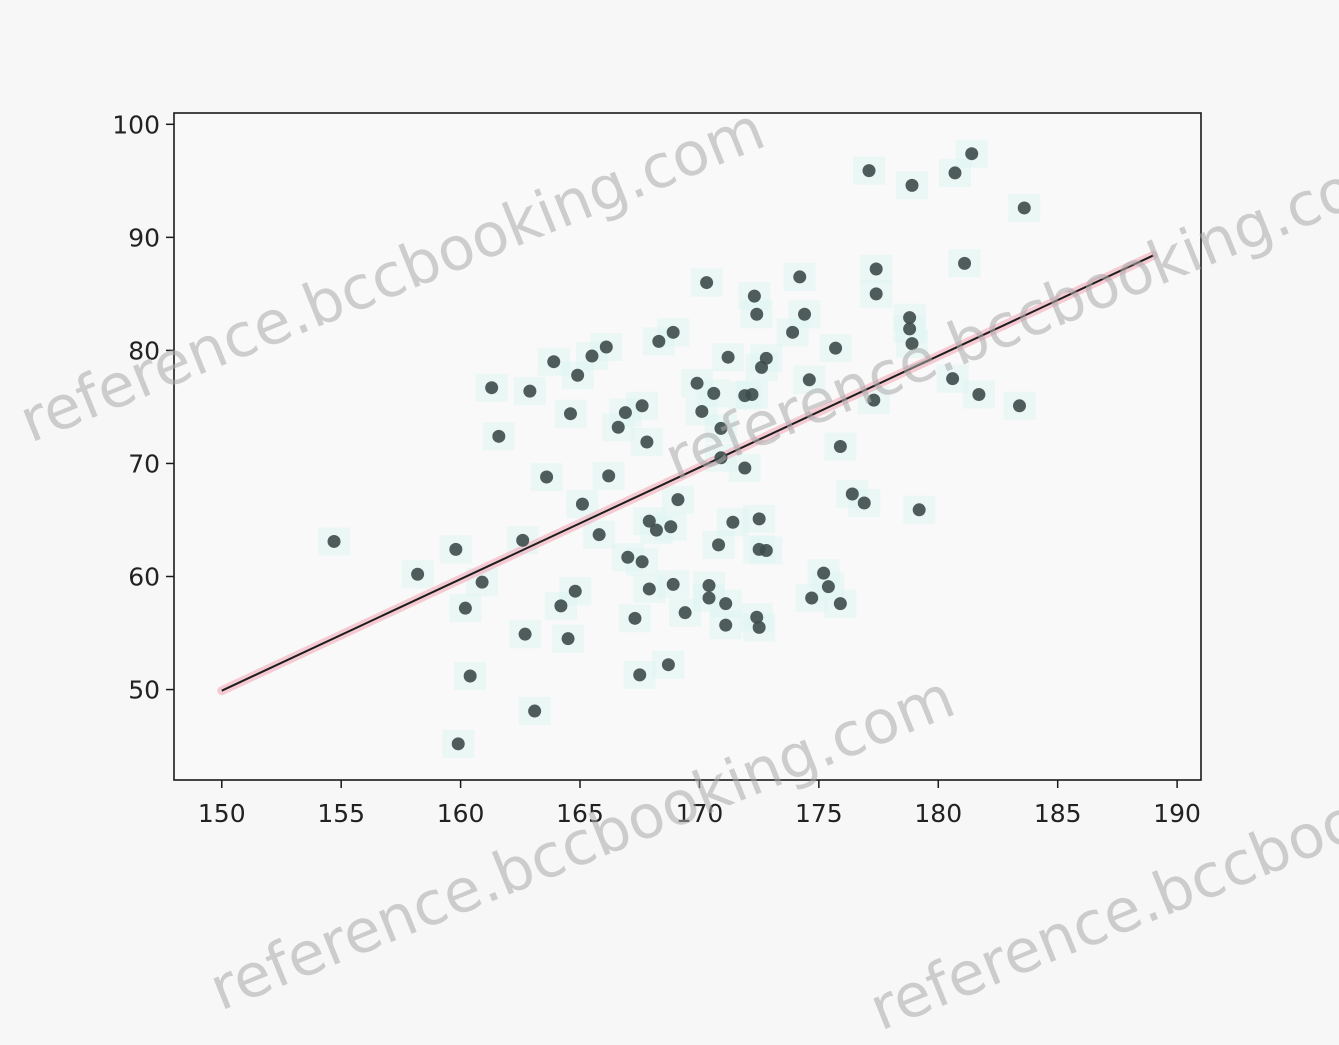  I want to click on y-tick-label: 50, so click(144, 690).